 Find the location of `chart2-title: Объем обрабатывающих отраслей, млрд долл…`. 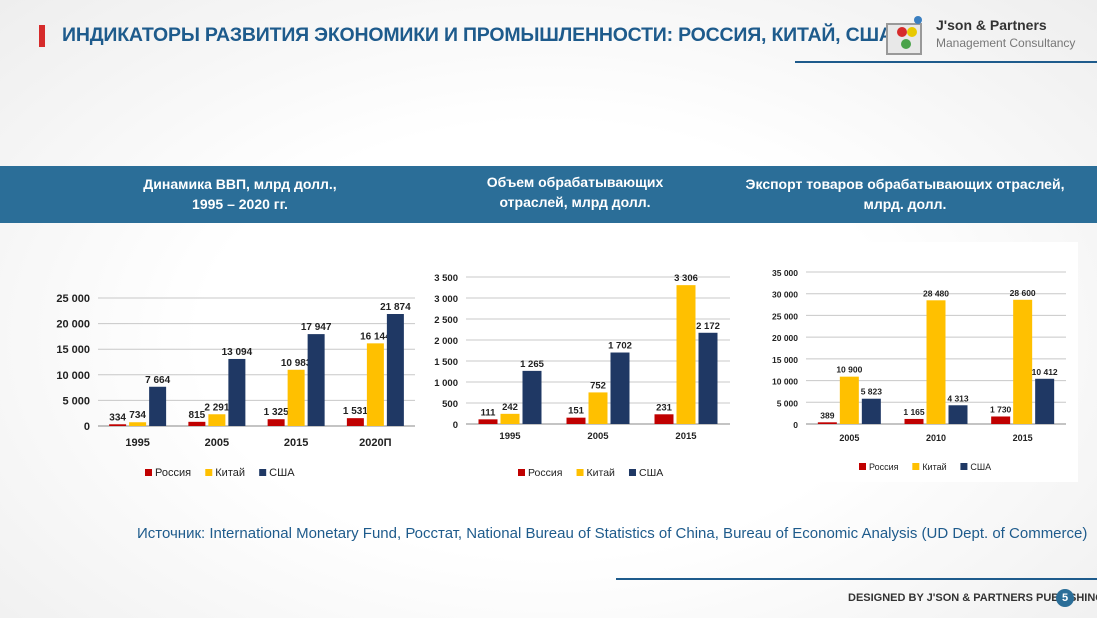

chart2-title: Объем обрабатывающих отраслей, млрд долл… is located at coordinates (575, 192).